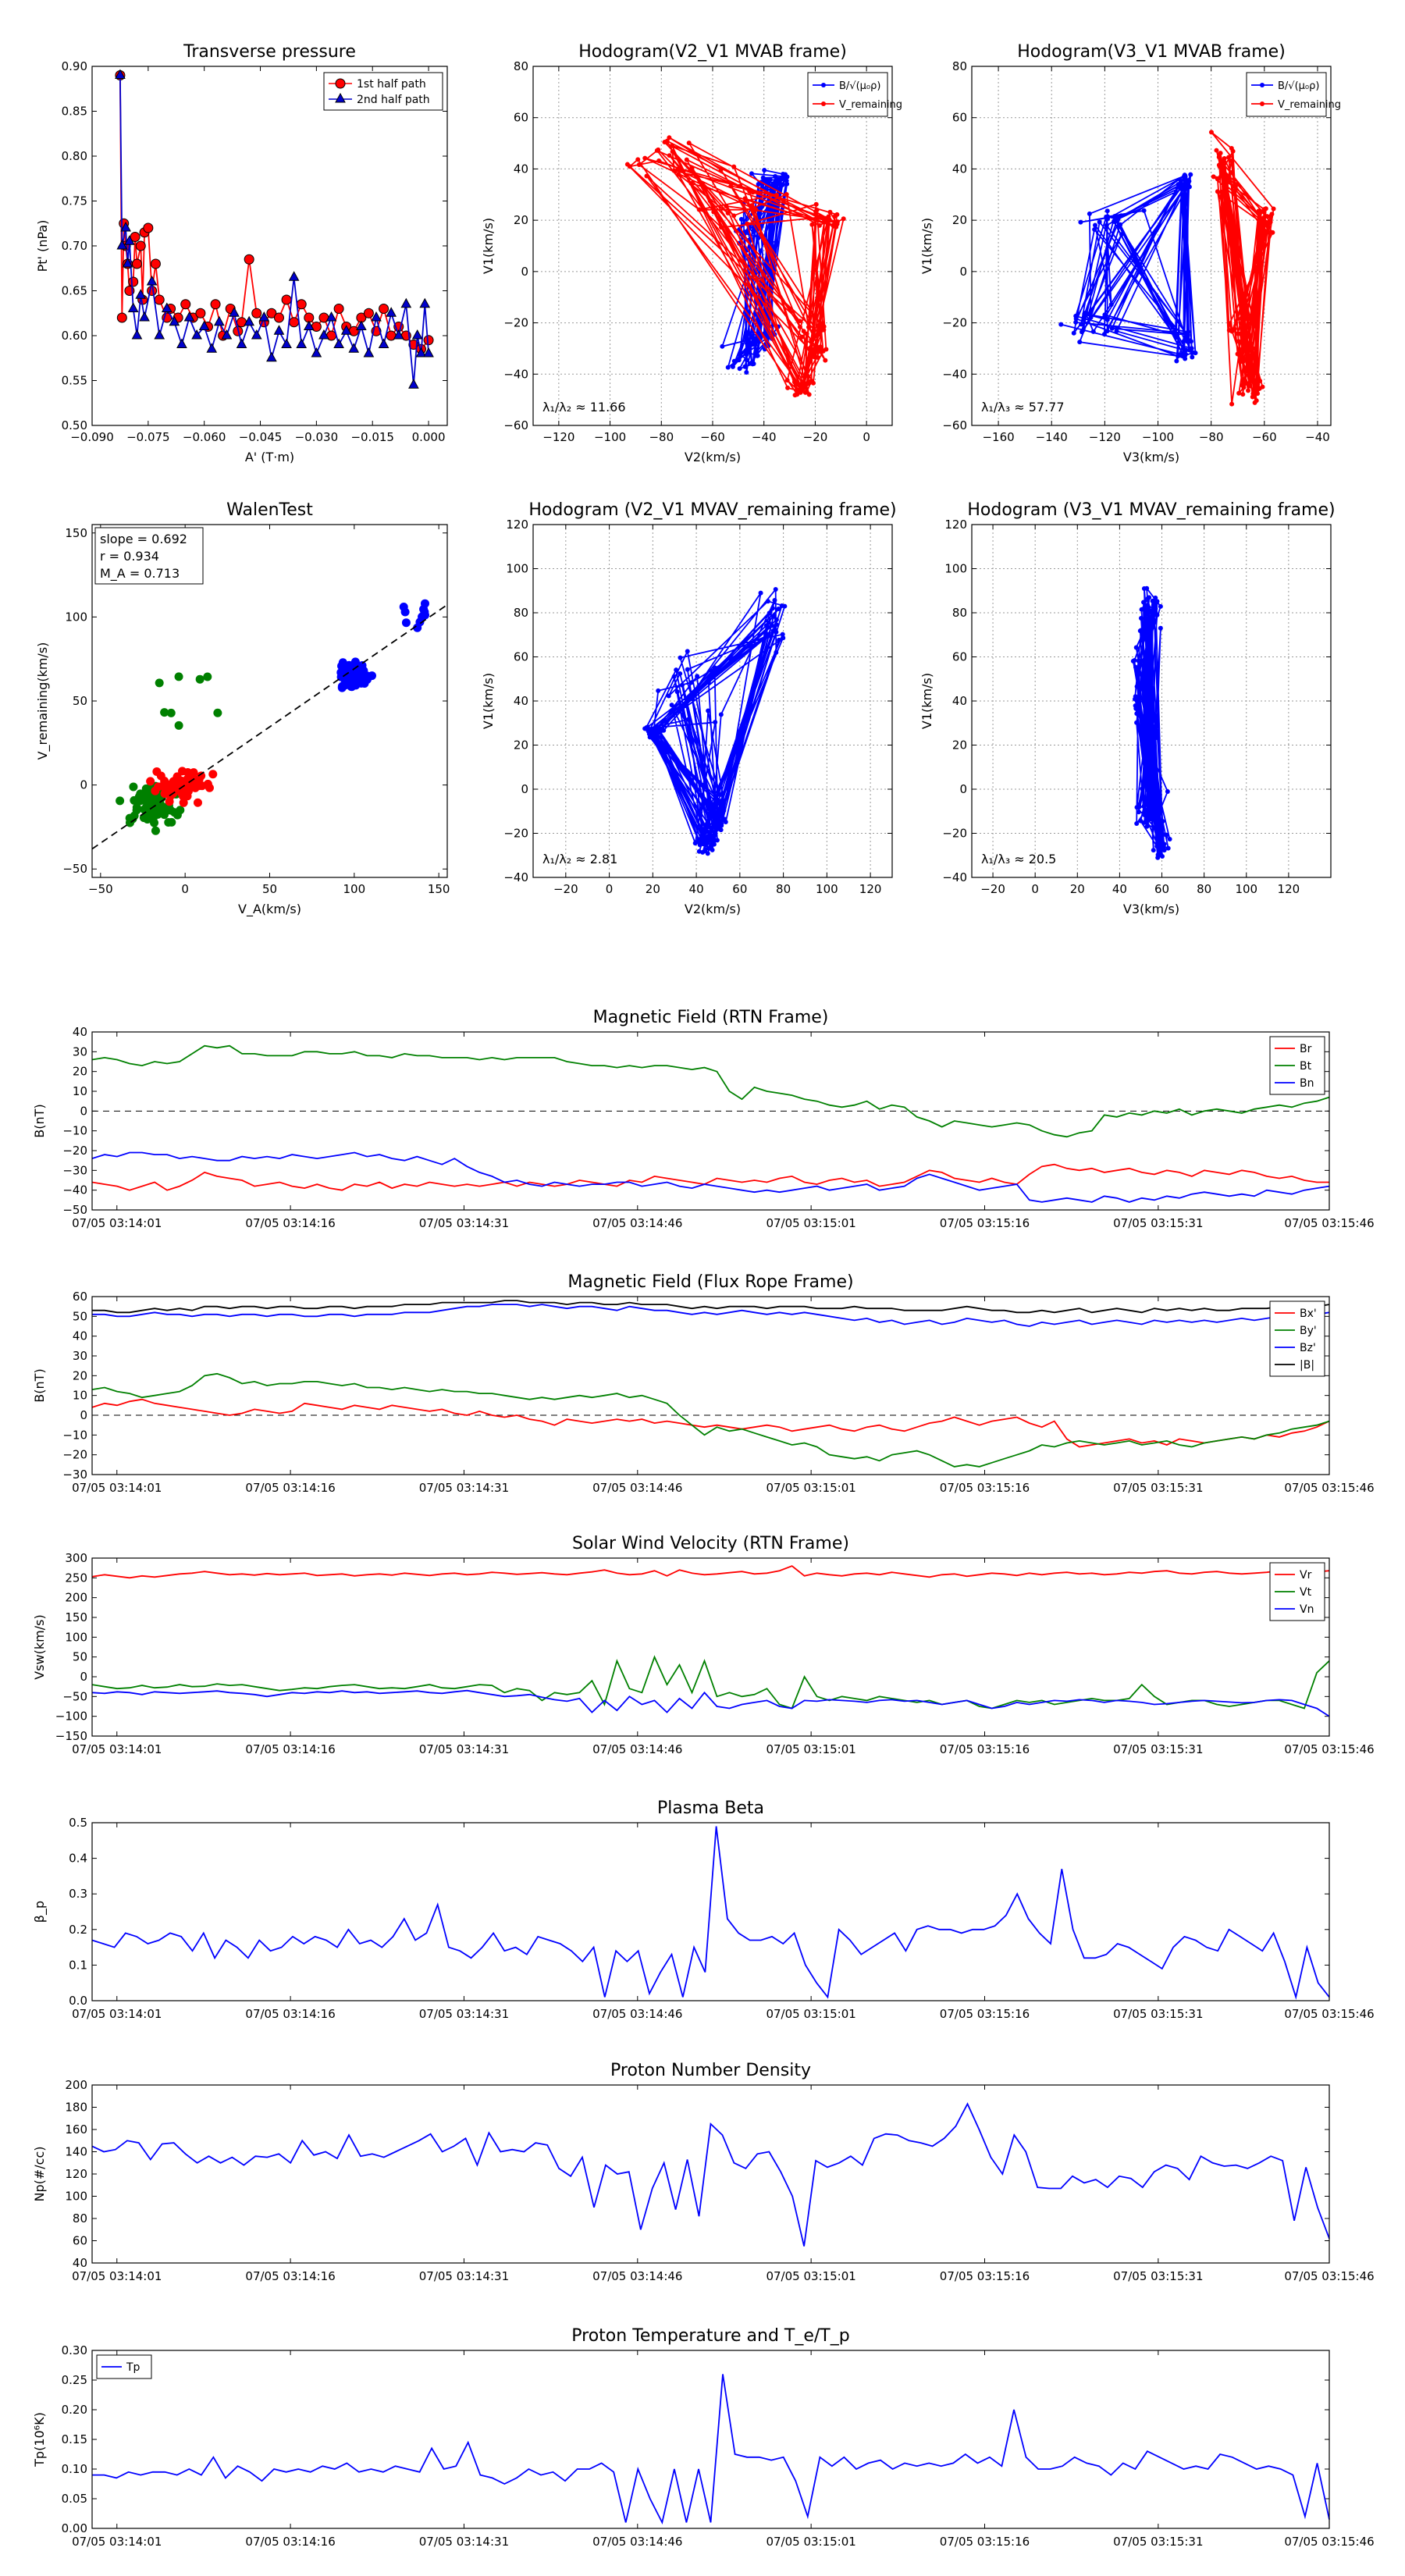  Describe the element at coordinates (637, 1223) in the screenshot. I see `time-tick-label: 07/05 03:14:46` at that location.